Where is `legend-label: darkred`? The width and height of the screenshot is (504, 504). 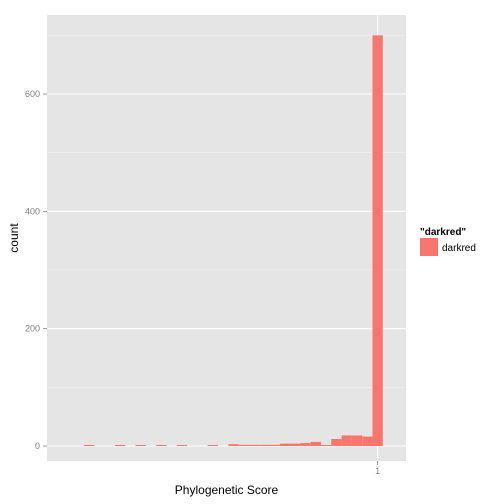 legend-label: darkred is located at coordinates (459, 248).